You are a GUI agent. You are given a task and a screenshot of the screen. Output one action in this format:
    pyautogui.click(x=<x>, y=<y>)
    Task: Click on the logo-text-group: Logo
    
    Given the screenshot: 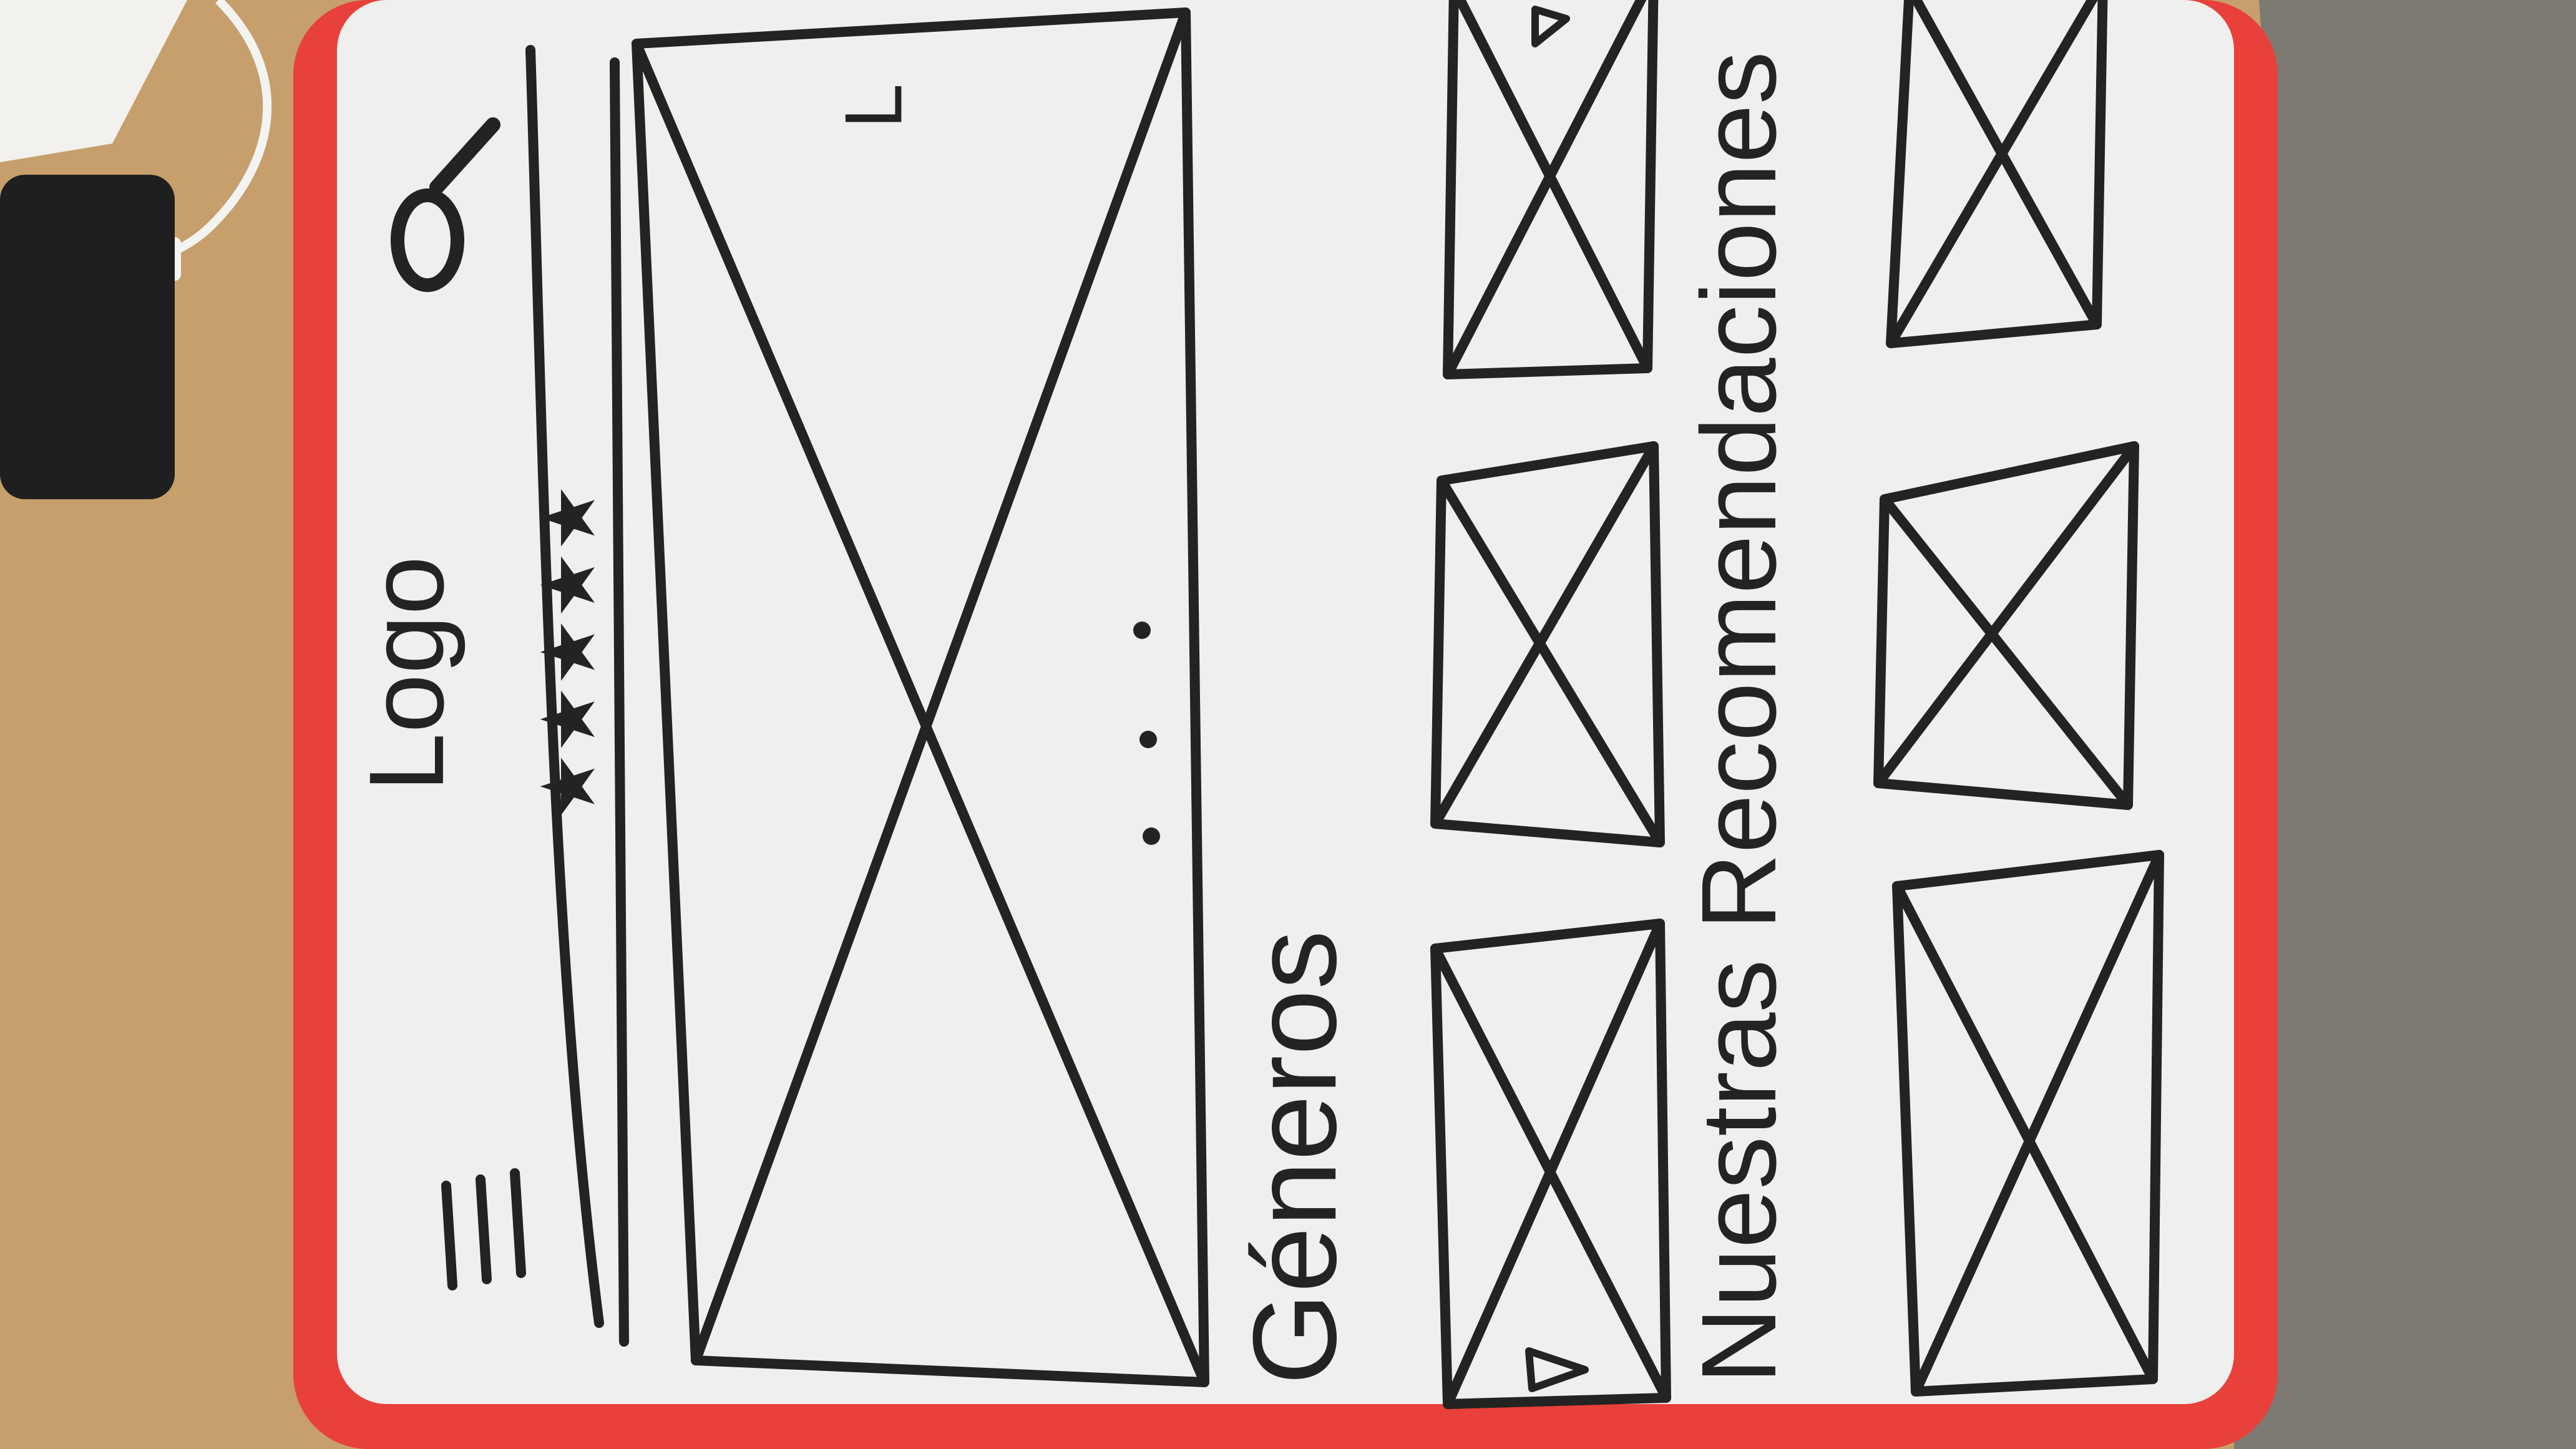 What is the action you would take?
    pyautogui.click(x=407, y=674)
    